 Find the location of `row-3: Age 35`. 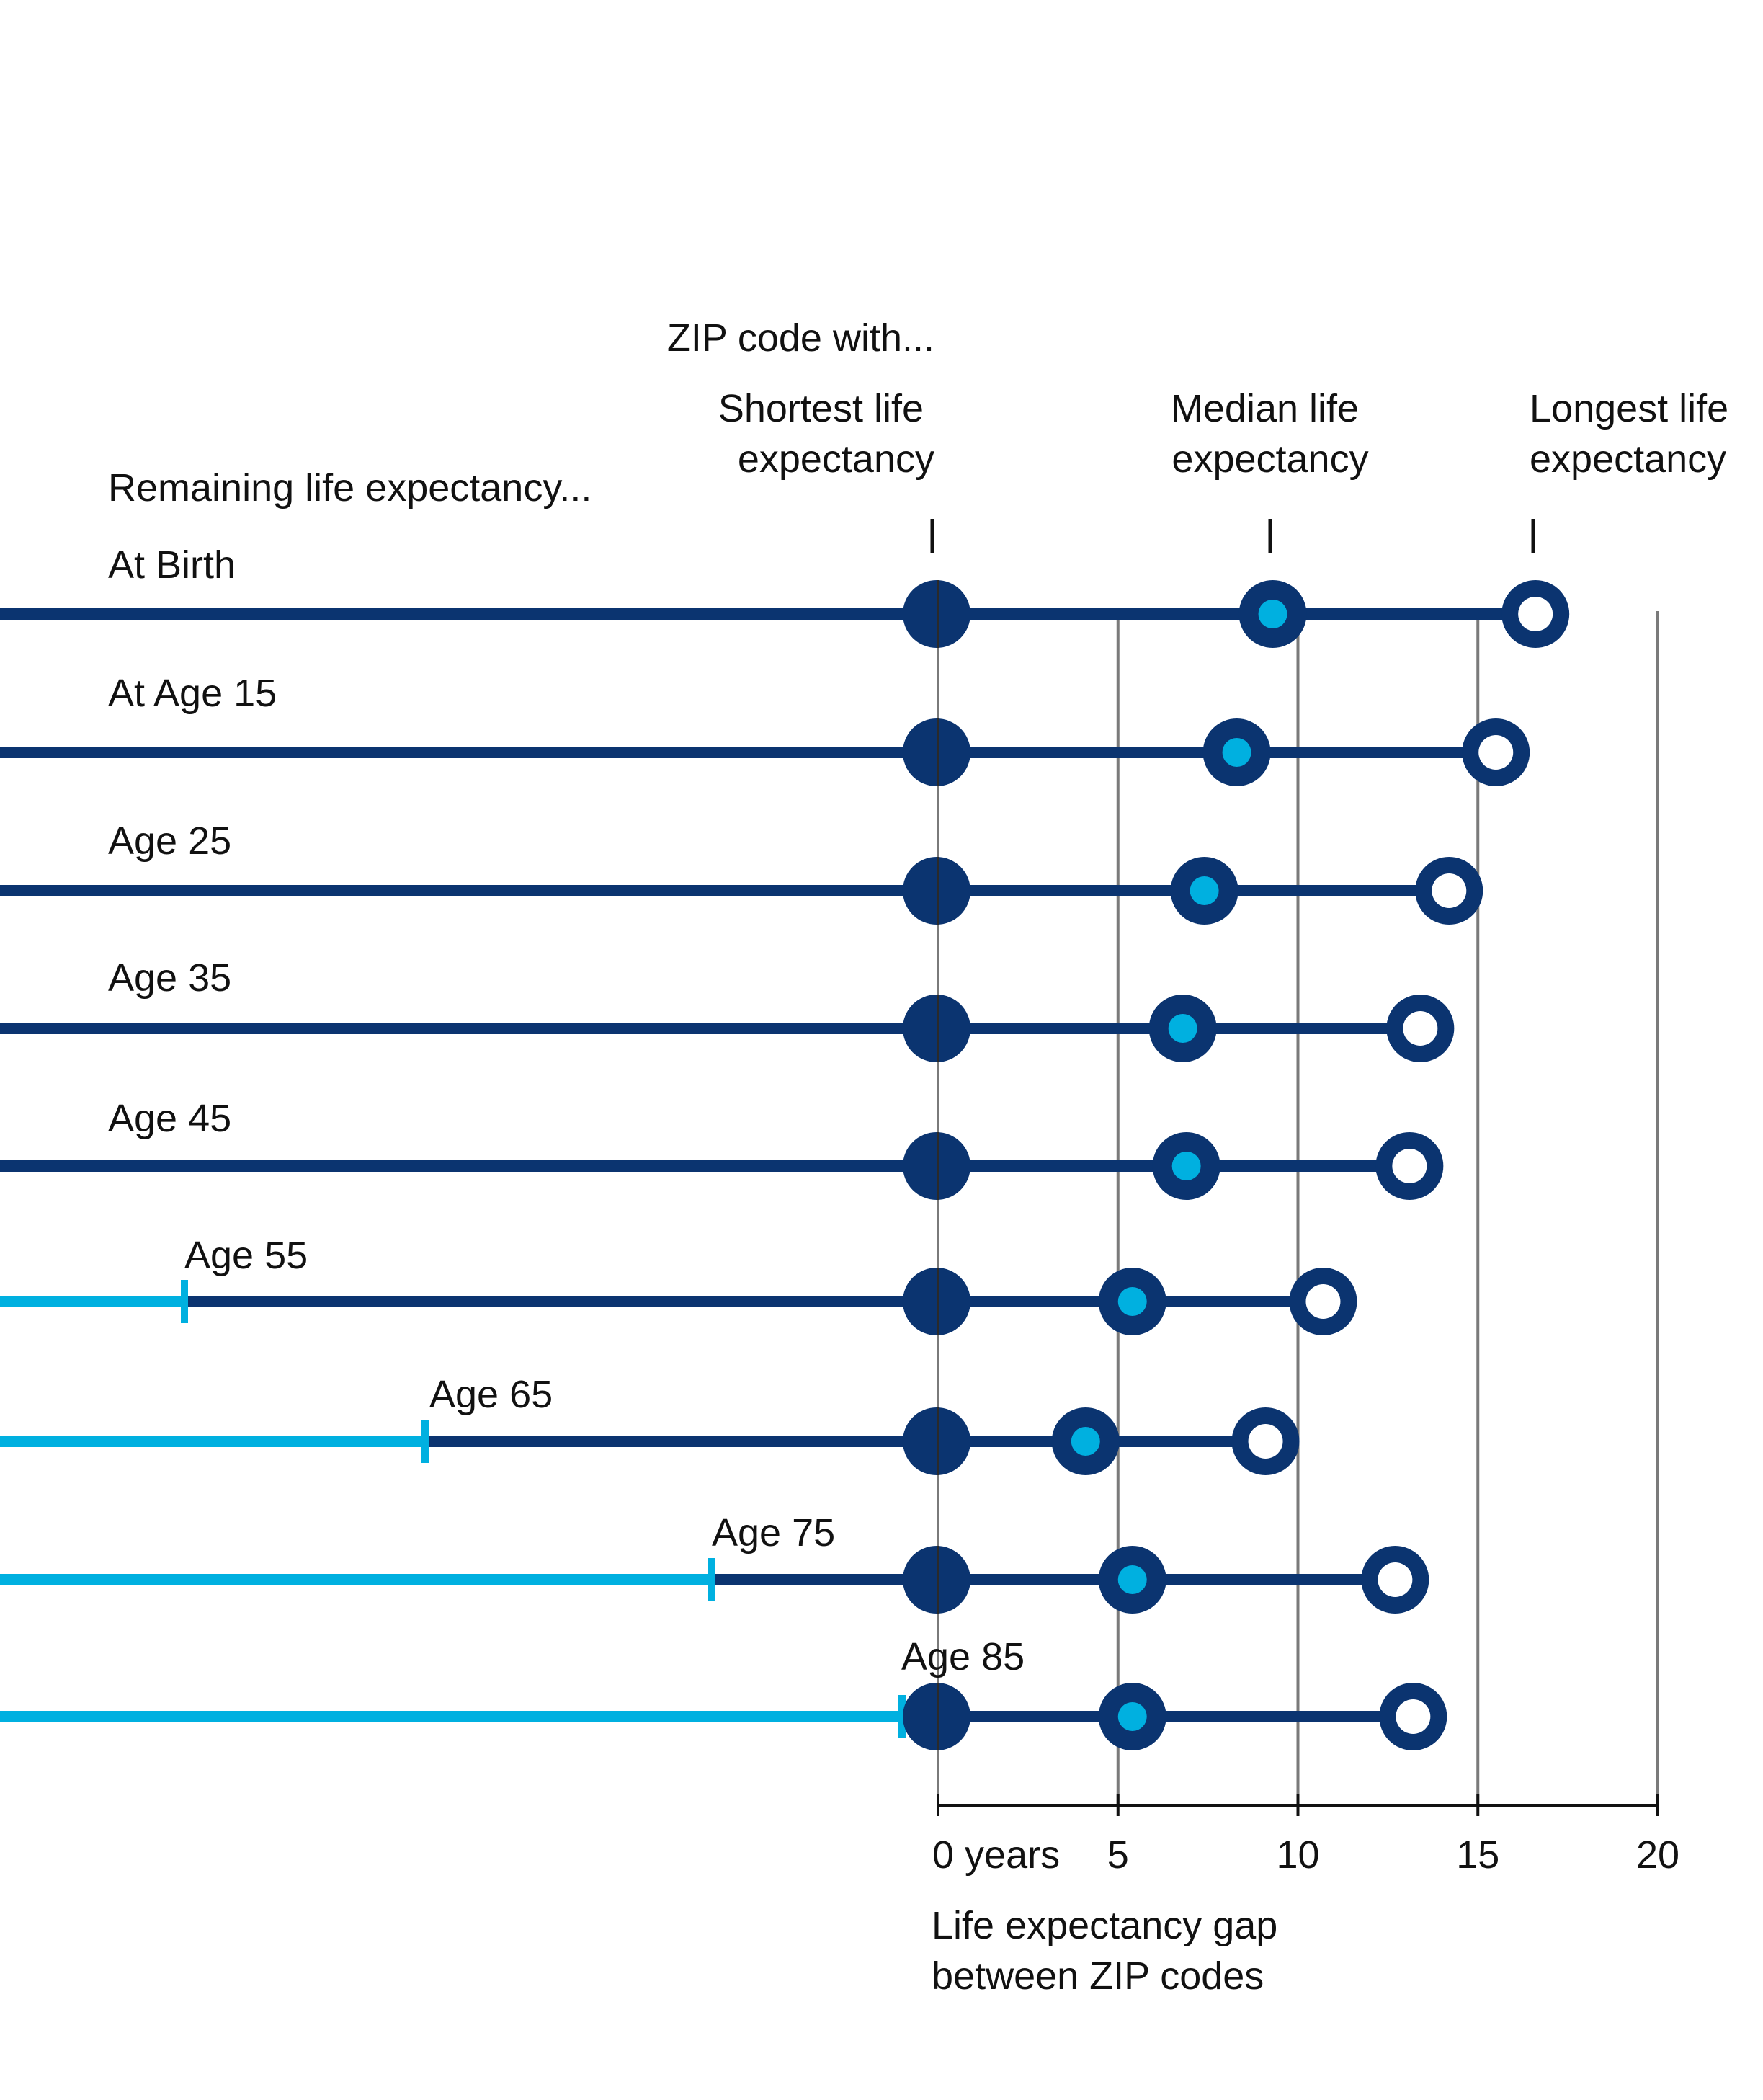

row-3: Age 35 is located at coordinates (727, 1009).